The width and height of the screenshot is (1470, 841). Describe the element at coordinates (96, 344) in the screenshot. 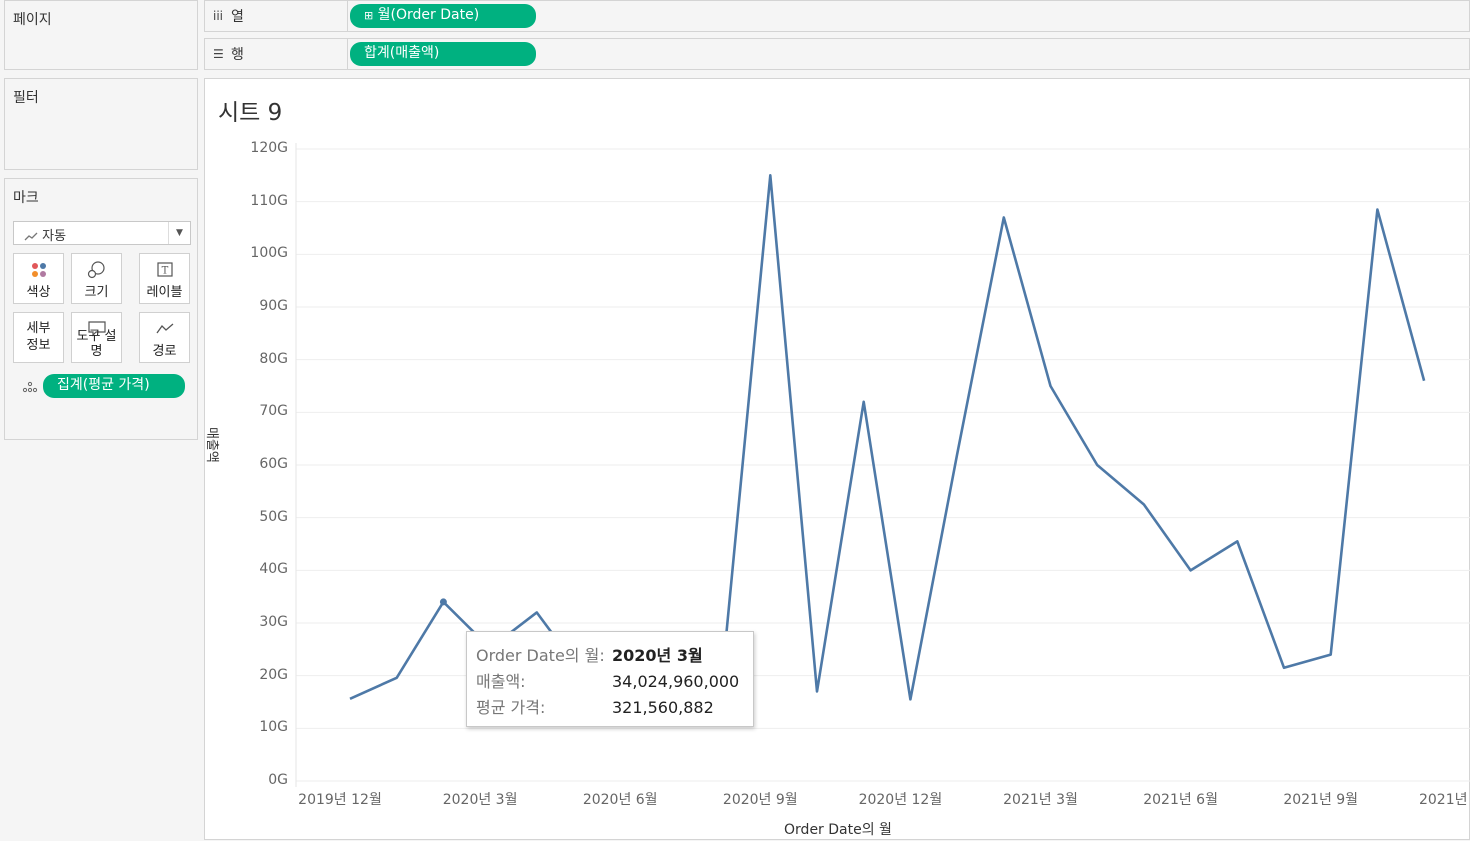

I see `tooltip-label: 도구 설명` at that location.